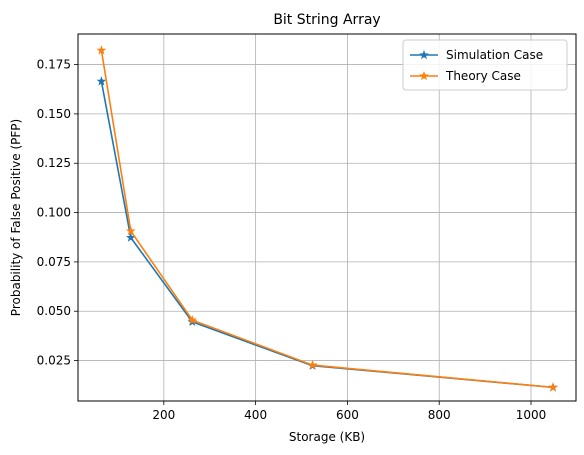  Describe the element at coordinates (54, 213) in the screenshot. I see `y-tick-label: 0.100` at that location.